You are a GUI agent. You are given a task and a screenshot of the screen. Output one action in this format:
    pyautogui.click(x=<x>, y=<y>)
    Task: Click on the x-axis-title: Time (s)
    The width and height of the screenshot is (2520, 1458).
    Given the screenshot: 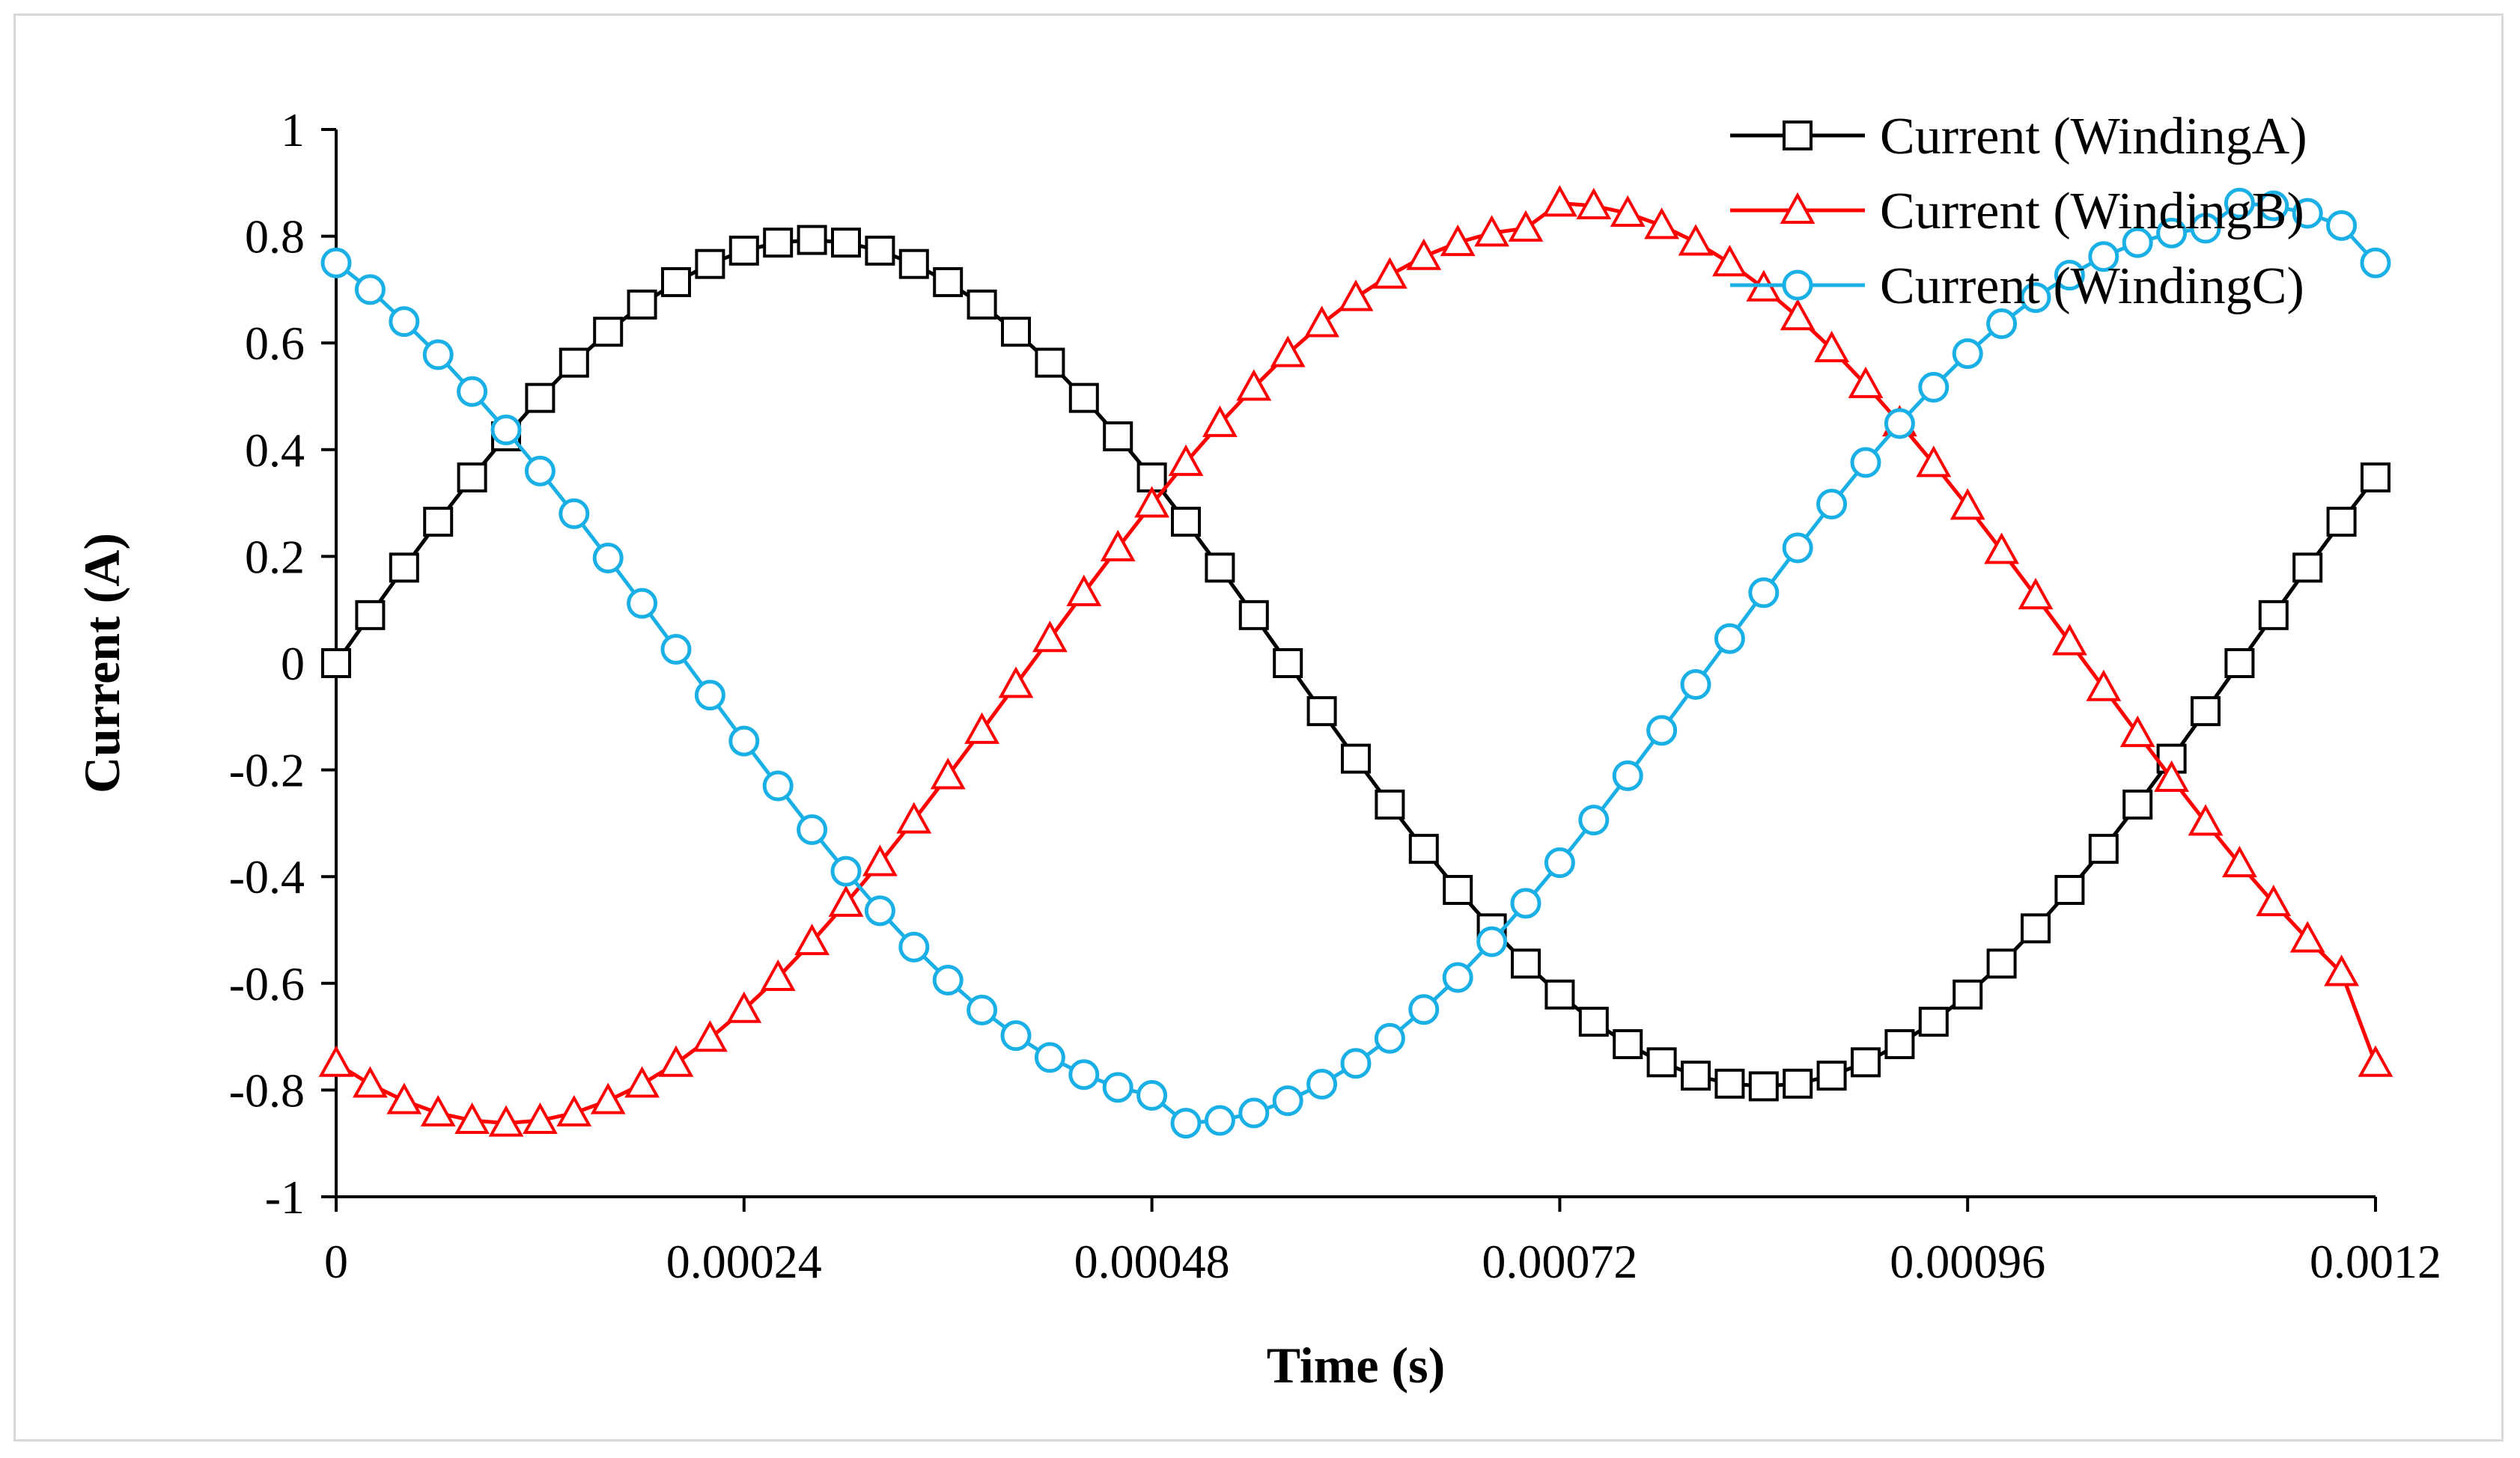 What is the action you would take?
    pyautogui.click(x=1356, y=1365)
    